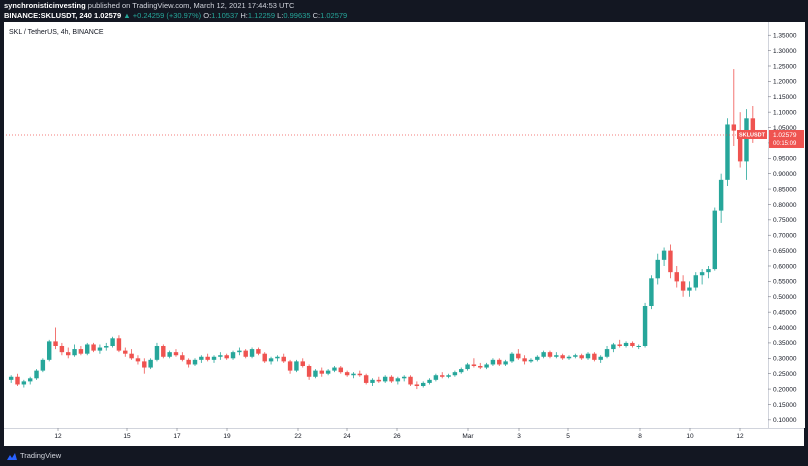 The width and height of the screenshot is (808, 466). What do you see at coordinates (280, 15) in the screenshot?
I see `low-label: L:` at bounding box center [280, 15].